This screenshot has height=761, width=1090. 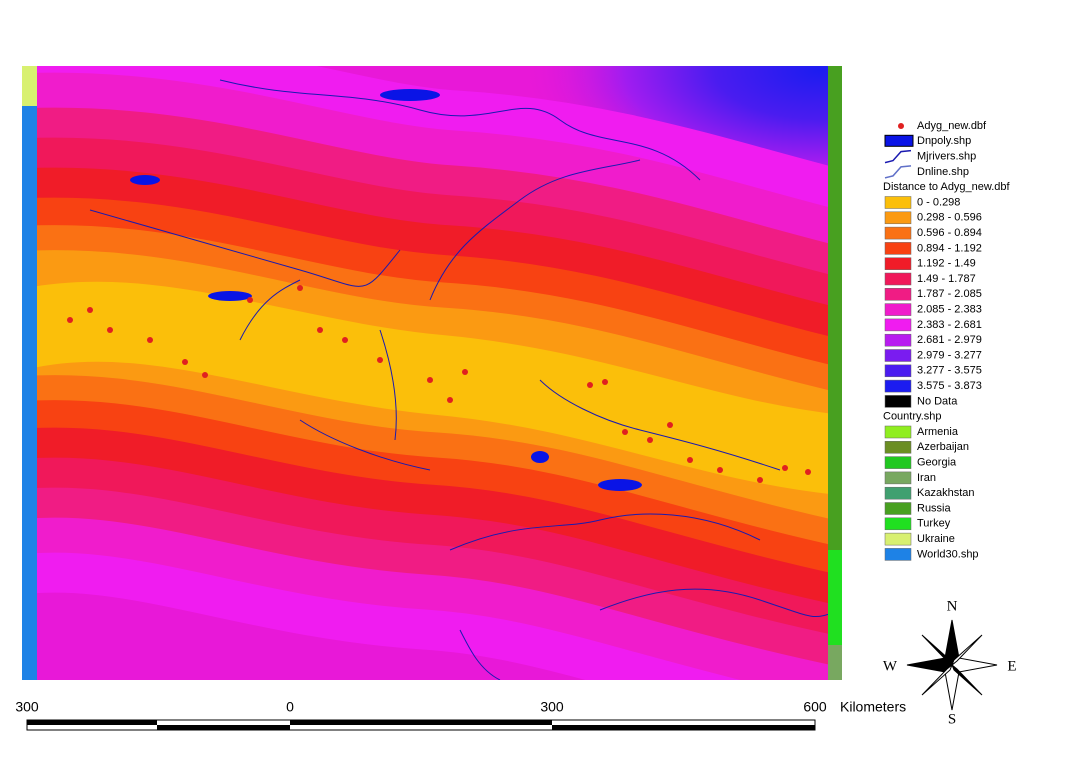 What do you see at coordinates (949, 310) in the screenshot?
I see `legend-label: 2.085 - 2.383` at bounding box center [949, 310].